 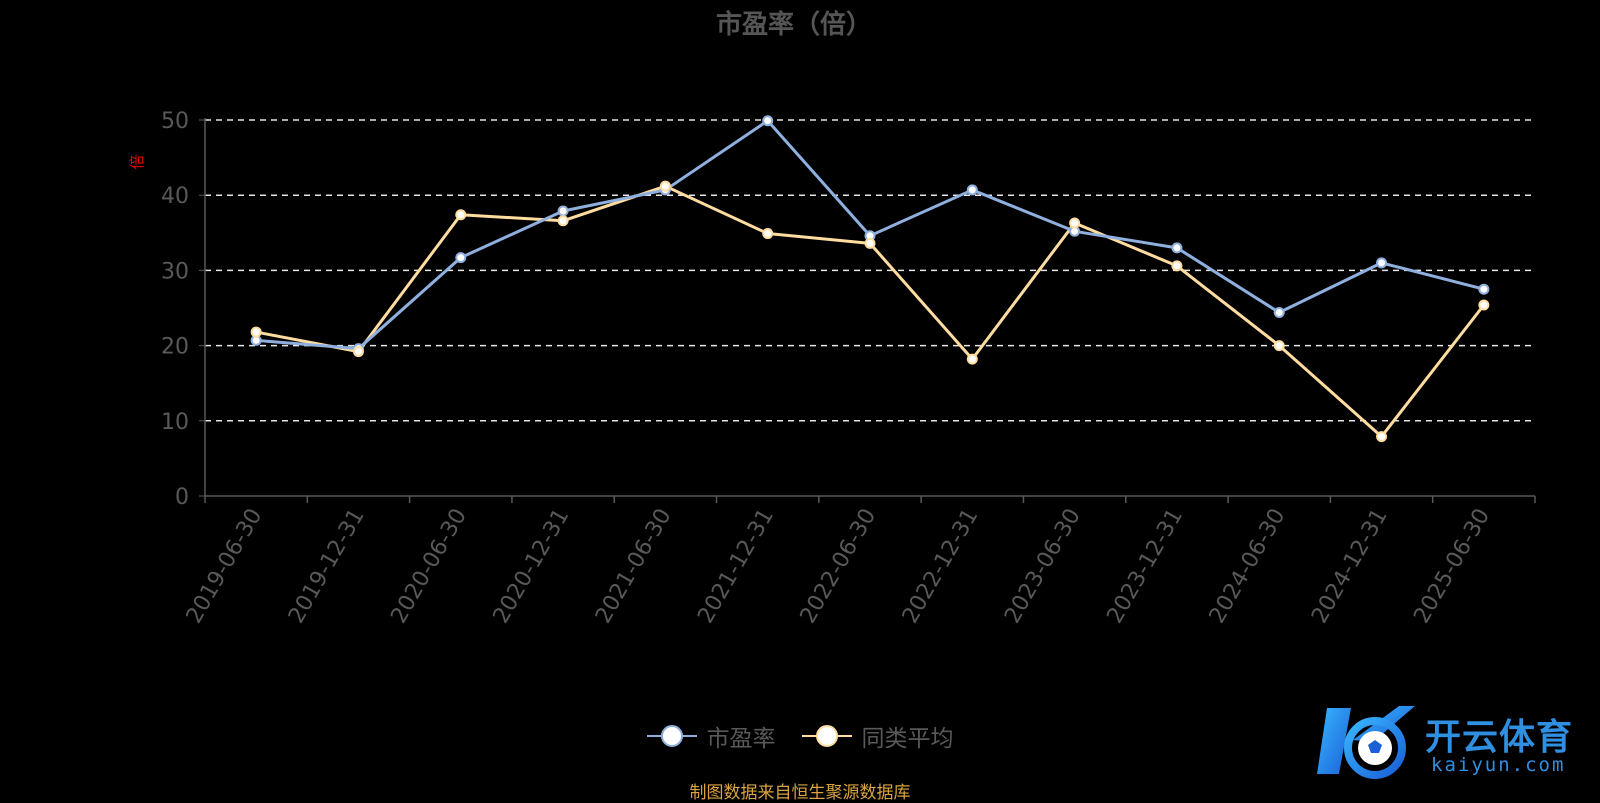 What do you see at coordinates (800, 736) in the screenshot?
I see `legend: 市盈率 同类平均` at bounding box center [800, 736].